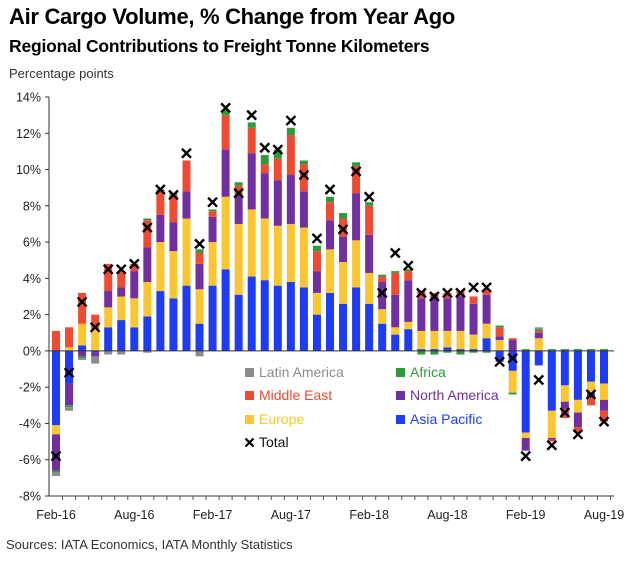 This screenshot has height=562, width=626. What do you see at coordinates (274, 442) in the screenshot?
I see `legend-label: Total` at bounding box center [274, 442].